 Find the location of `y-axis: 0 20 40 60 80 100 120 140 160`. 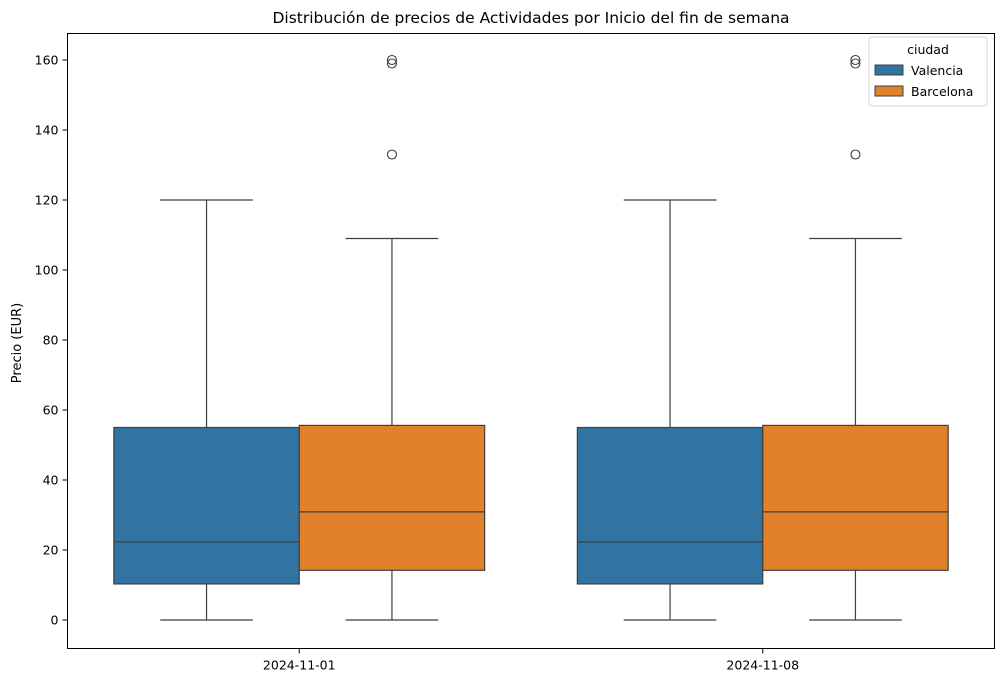

y-axis: 0 20 40 60 80 100 120 140 160 is located at coordinates (51, 340).